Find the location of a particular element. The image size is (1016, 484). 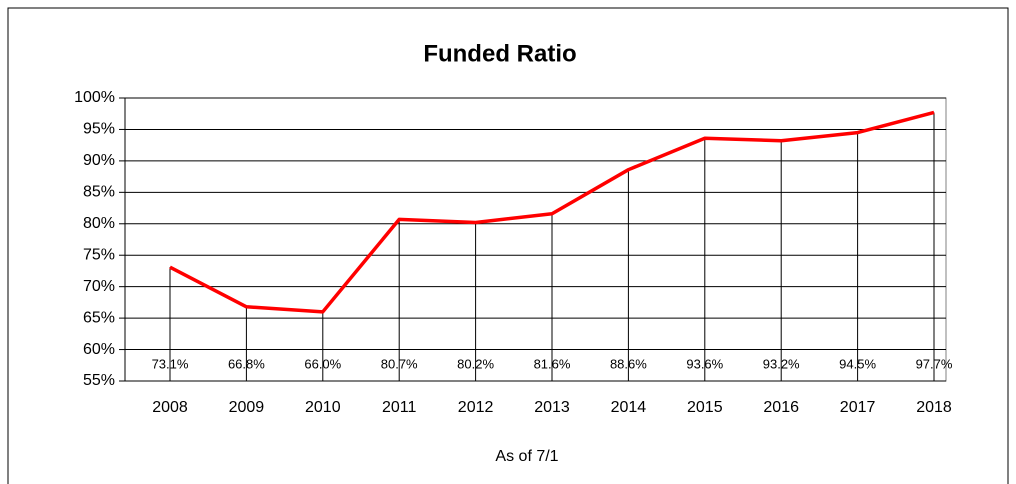

y-tick-label: 65% is located at coordinates (99, 317).